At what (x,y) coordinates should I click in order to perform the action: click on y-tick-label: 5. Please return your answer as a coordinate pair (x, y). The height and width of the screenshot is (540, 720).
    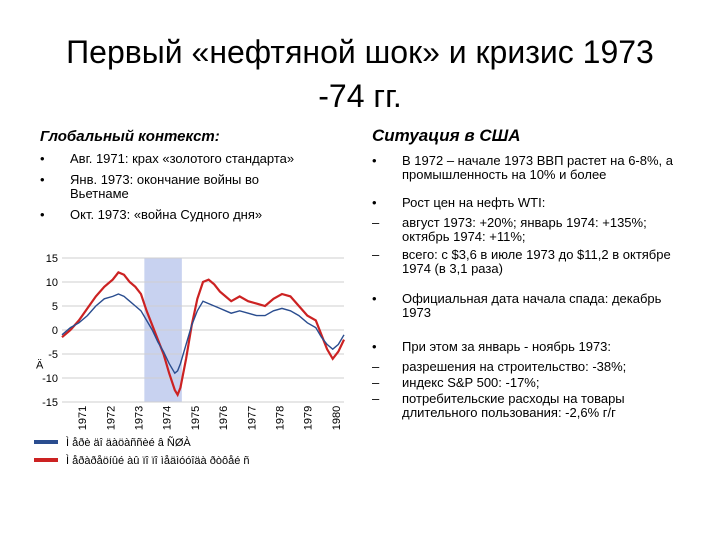
    Looking at the image, I should click on (55, 307).